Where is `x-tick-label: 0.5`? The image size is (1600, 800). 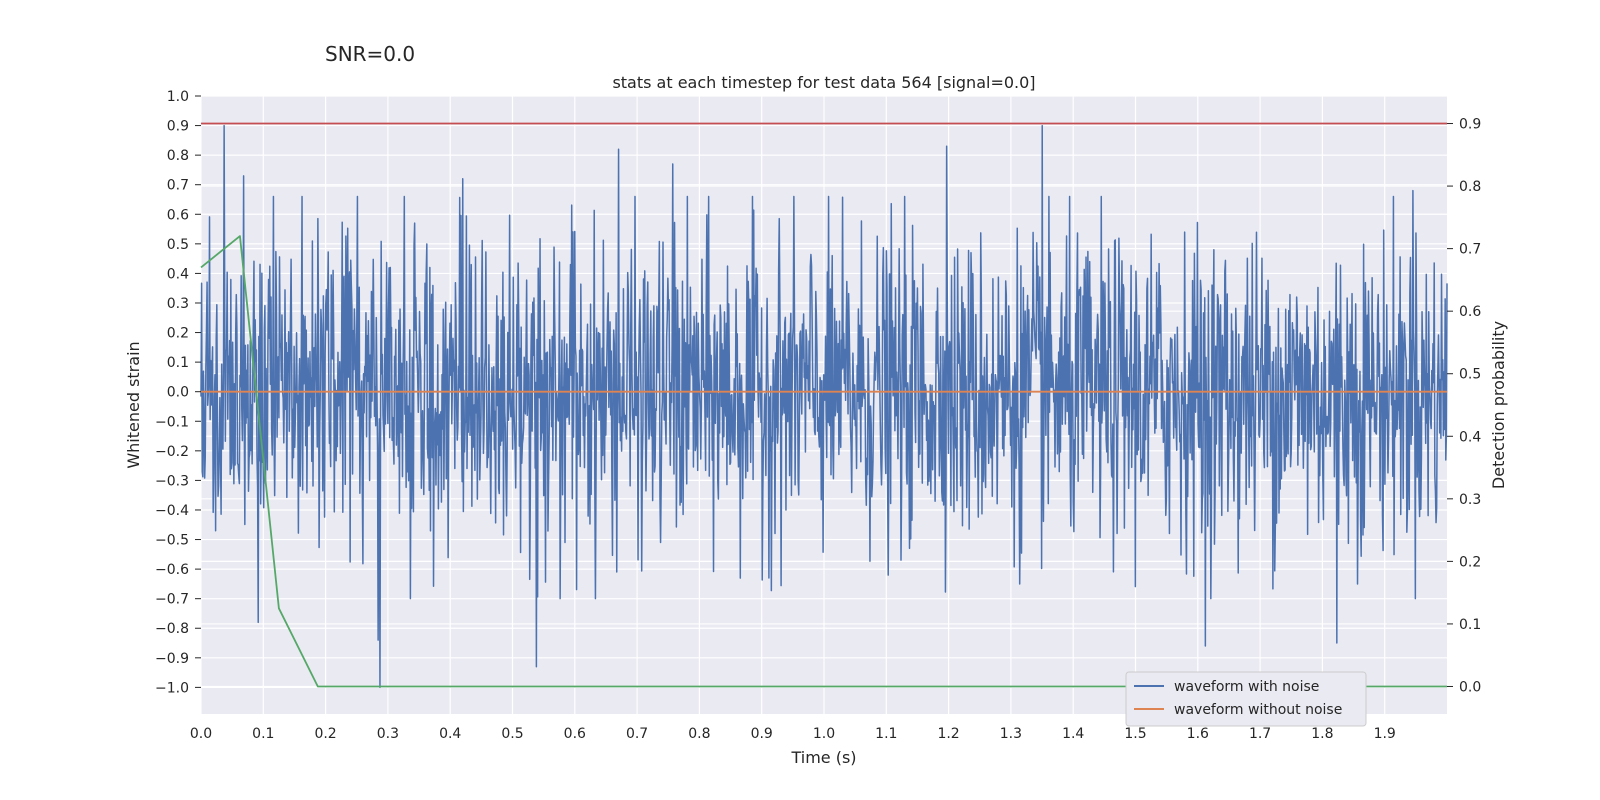 x-tick-label: 0.5 is located at coordinates (512, 734).